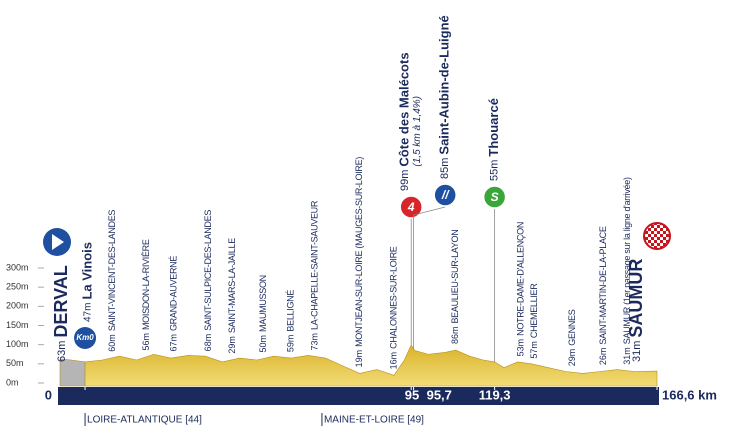  Describe the element at coordinates (112, 343) in the screenshot. I see `place-altitude: 60m` at that location.